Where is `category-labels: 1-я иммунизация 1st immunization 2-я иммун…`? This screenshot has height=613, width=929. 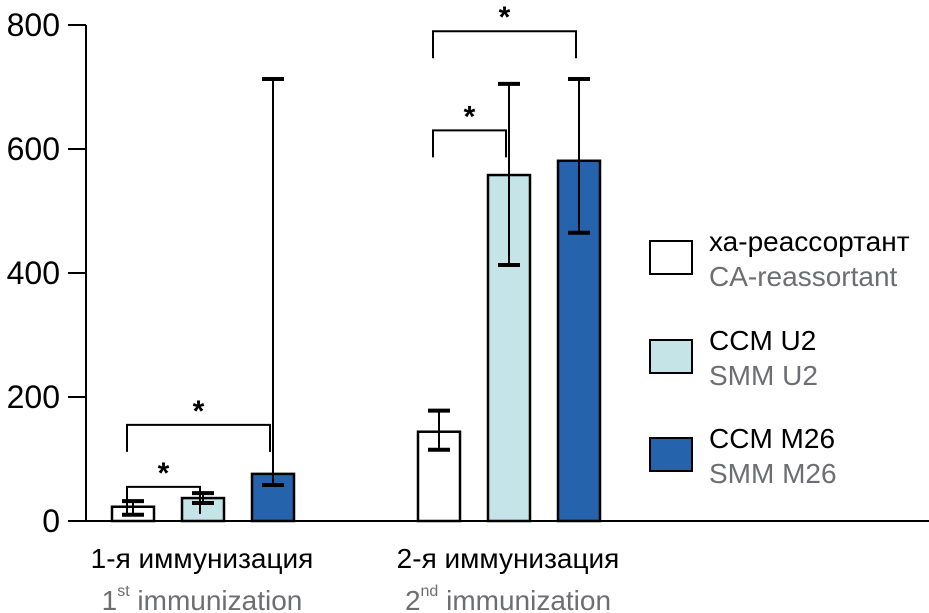 category-labels: 1-я иммунизация 1st immunization 2-я иммун… is located at coordinates (355, 578).